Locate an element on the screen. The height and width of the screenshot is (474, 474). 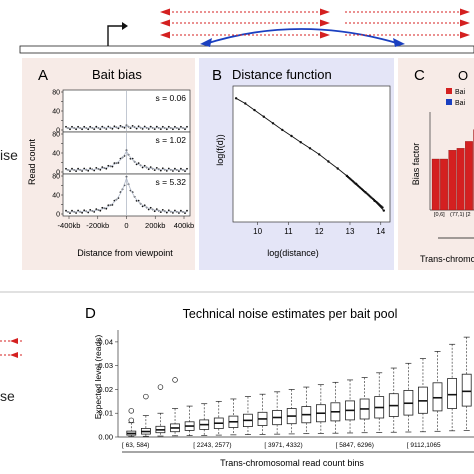
panel-a-xtick-label: -400kb is located at coordinates (69, 225).